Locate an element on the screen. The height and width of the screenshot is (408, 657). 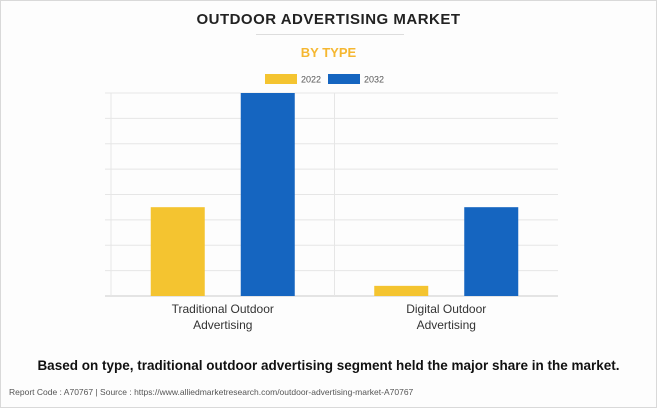
x-tick-label: Digital Outdoor is located at coordinates (446, 309).